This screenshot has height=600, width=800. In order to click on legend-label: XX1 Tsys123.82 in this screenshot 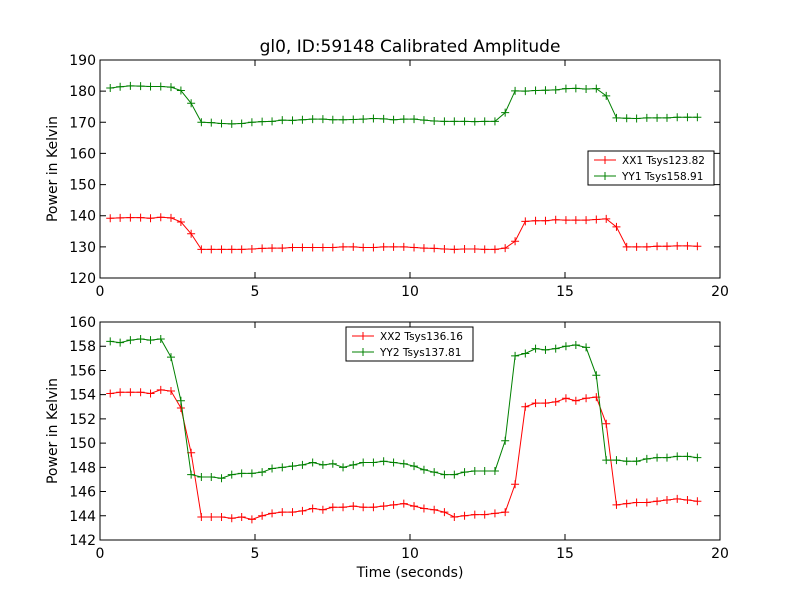, I will do `click(663, 161)`.